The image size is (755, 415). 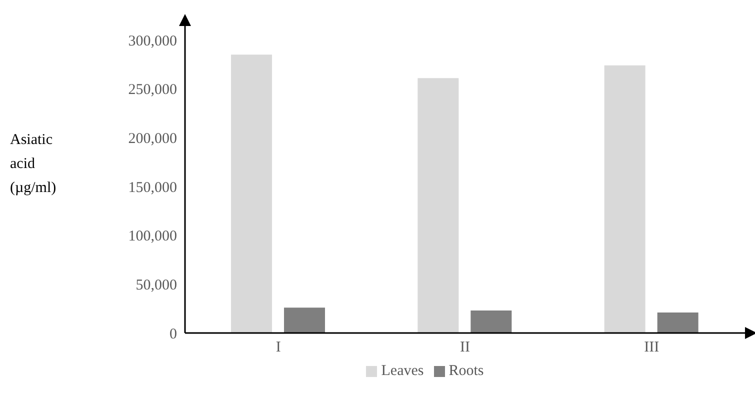 What do you see at coordinates (465, 348) in the screenshot?
I see `x-tick-label: II` at bounding box center [465, 348].